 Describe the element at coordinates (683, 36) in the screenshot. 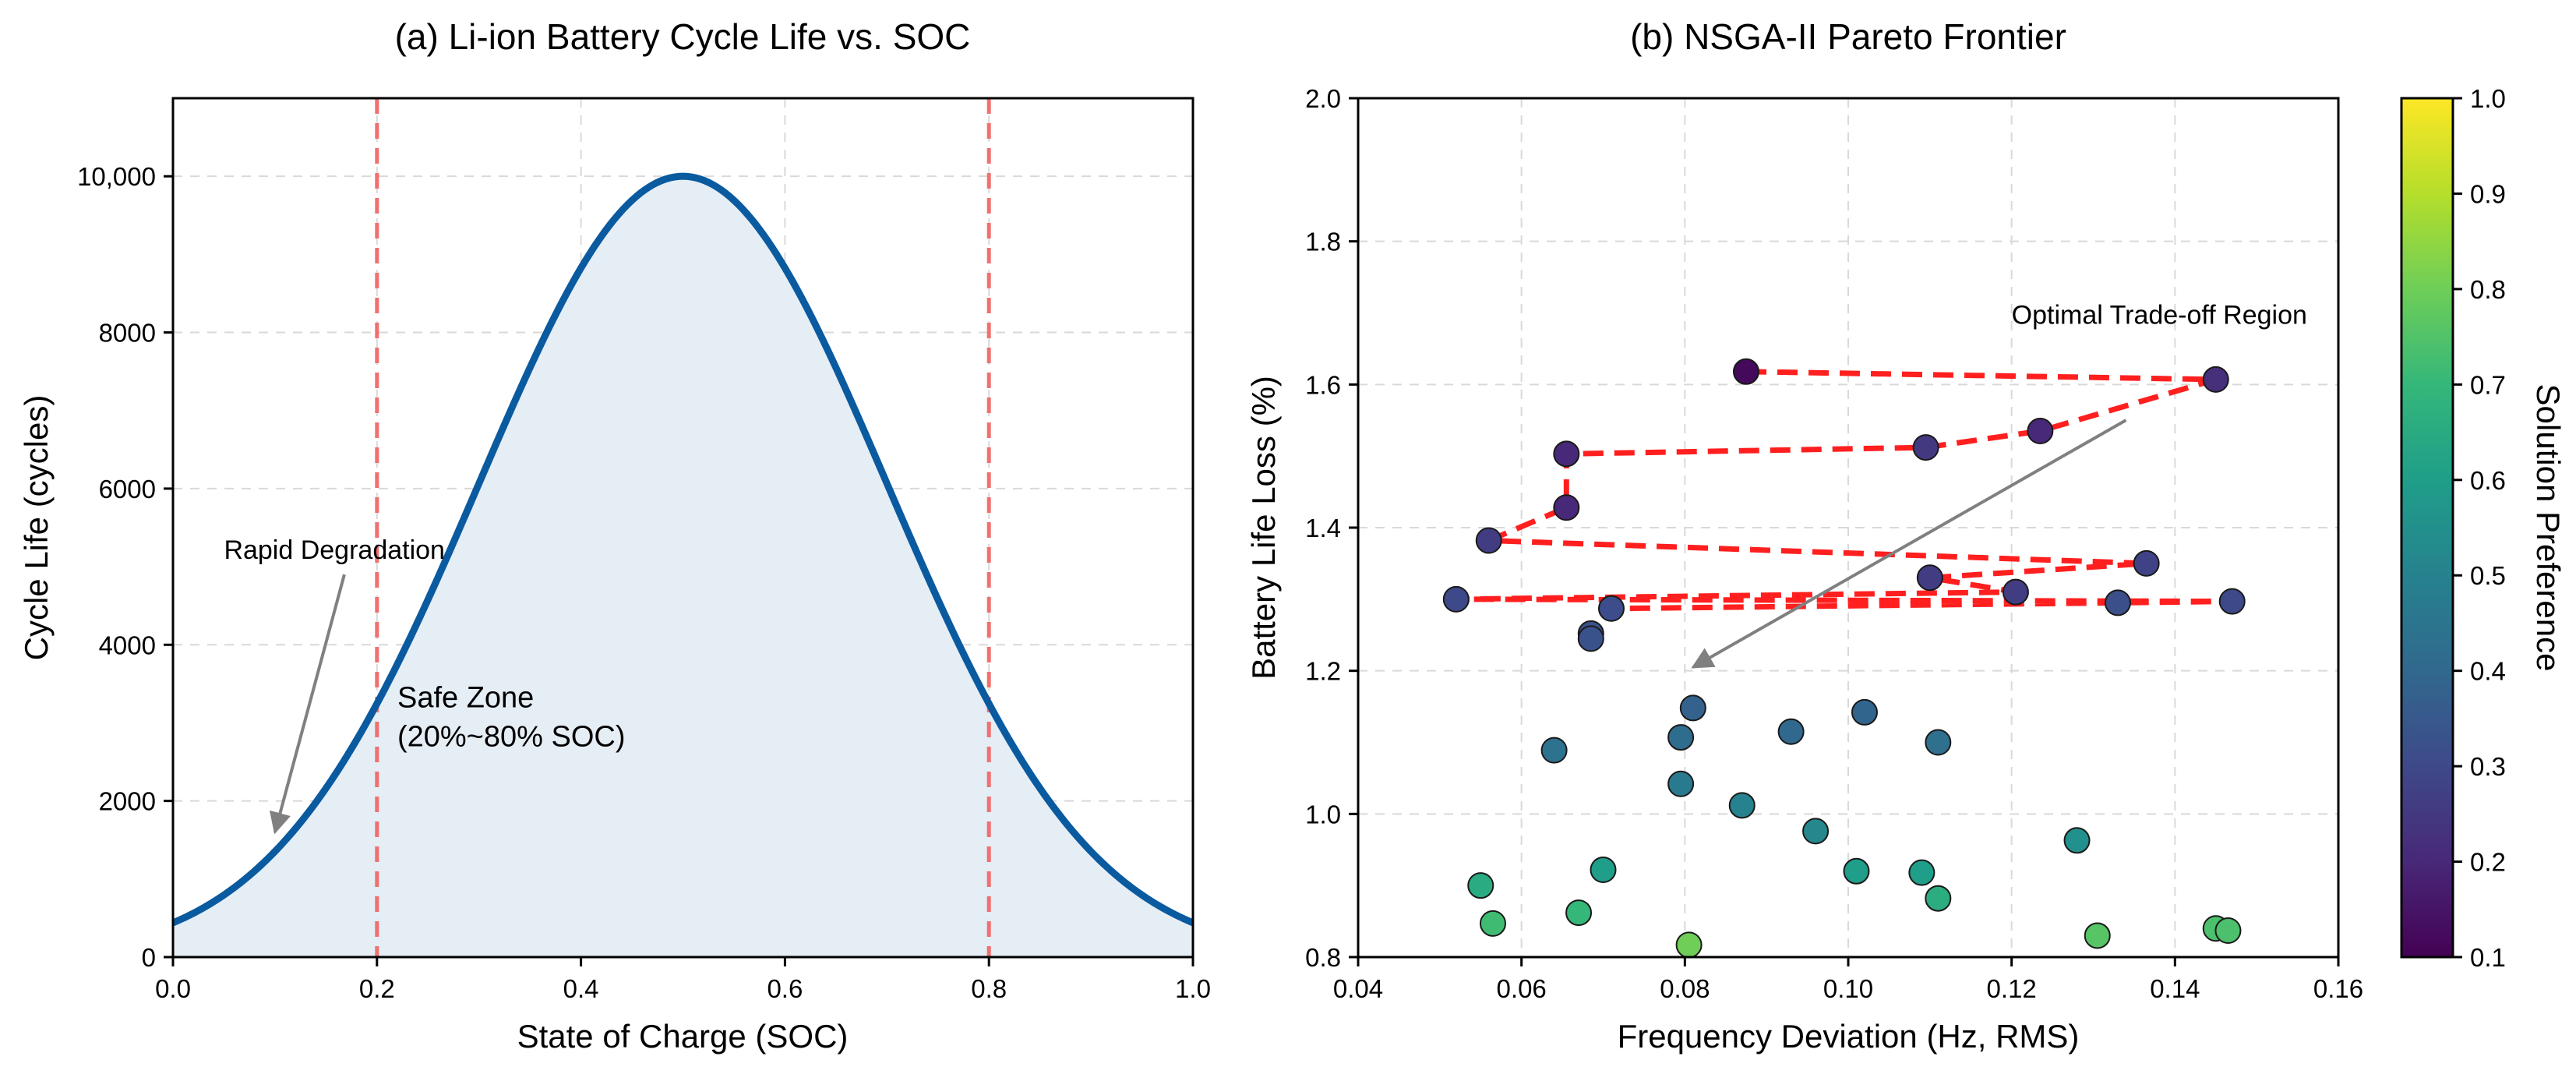

I see `panel-a-title: (a) Li-ion Battery Cycle Life vs. SOC` at that location.